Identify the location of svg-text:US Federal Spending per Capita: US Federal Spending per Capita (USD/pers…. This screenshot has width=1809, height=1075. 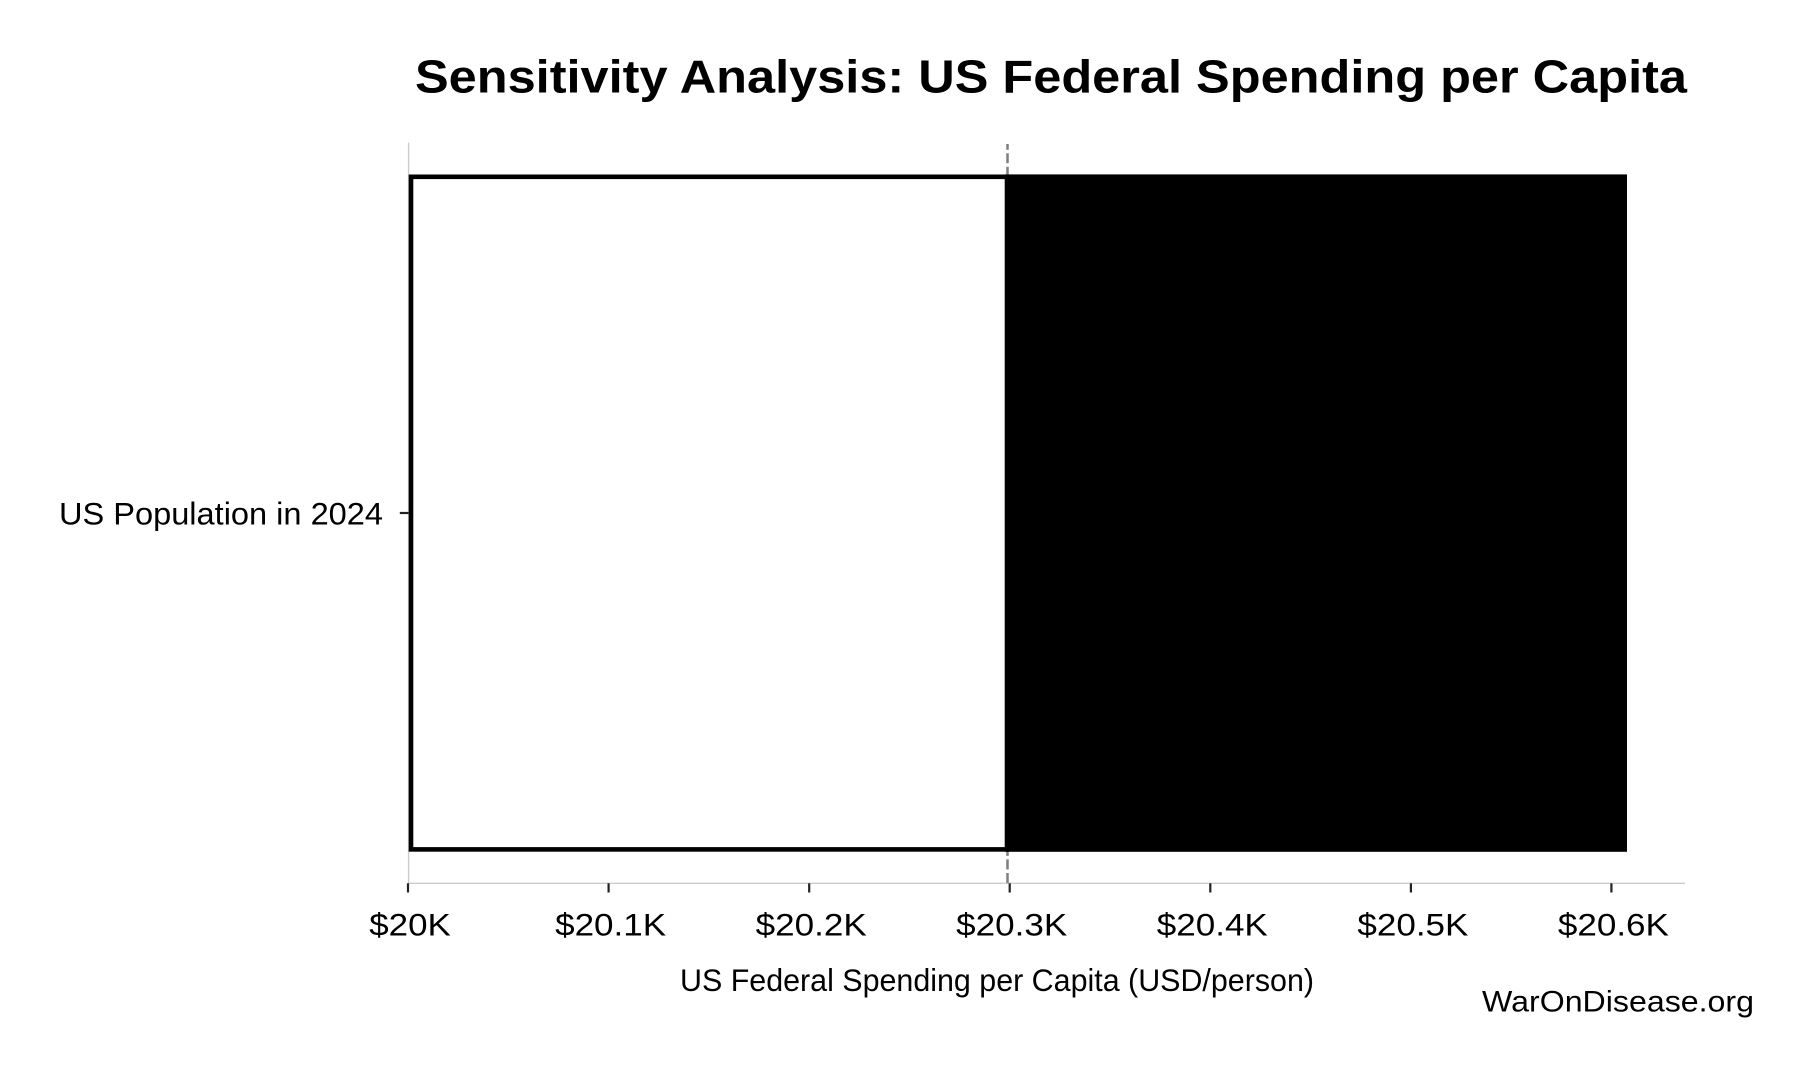
(997, 980).